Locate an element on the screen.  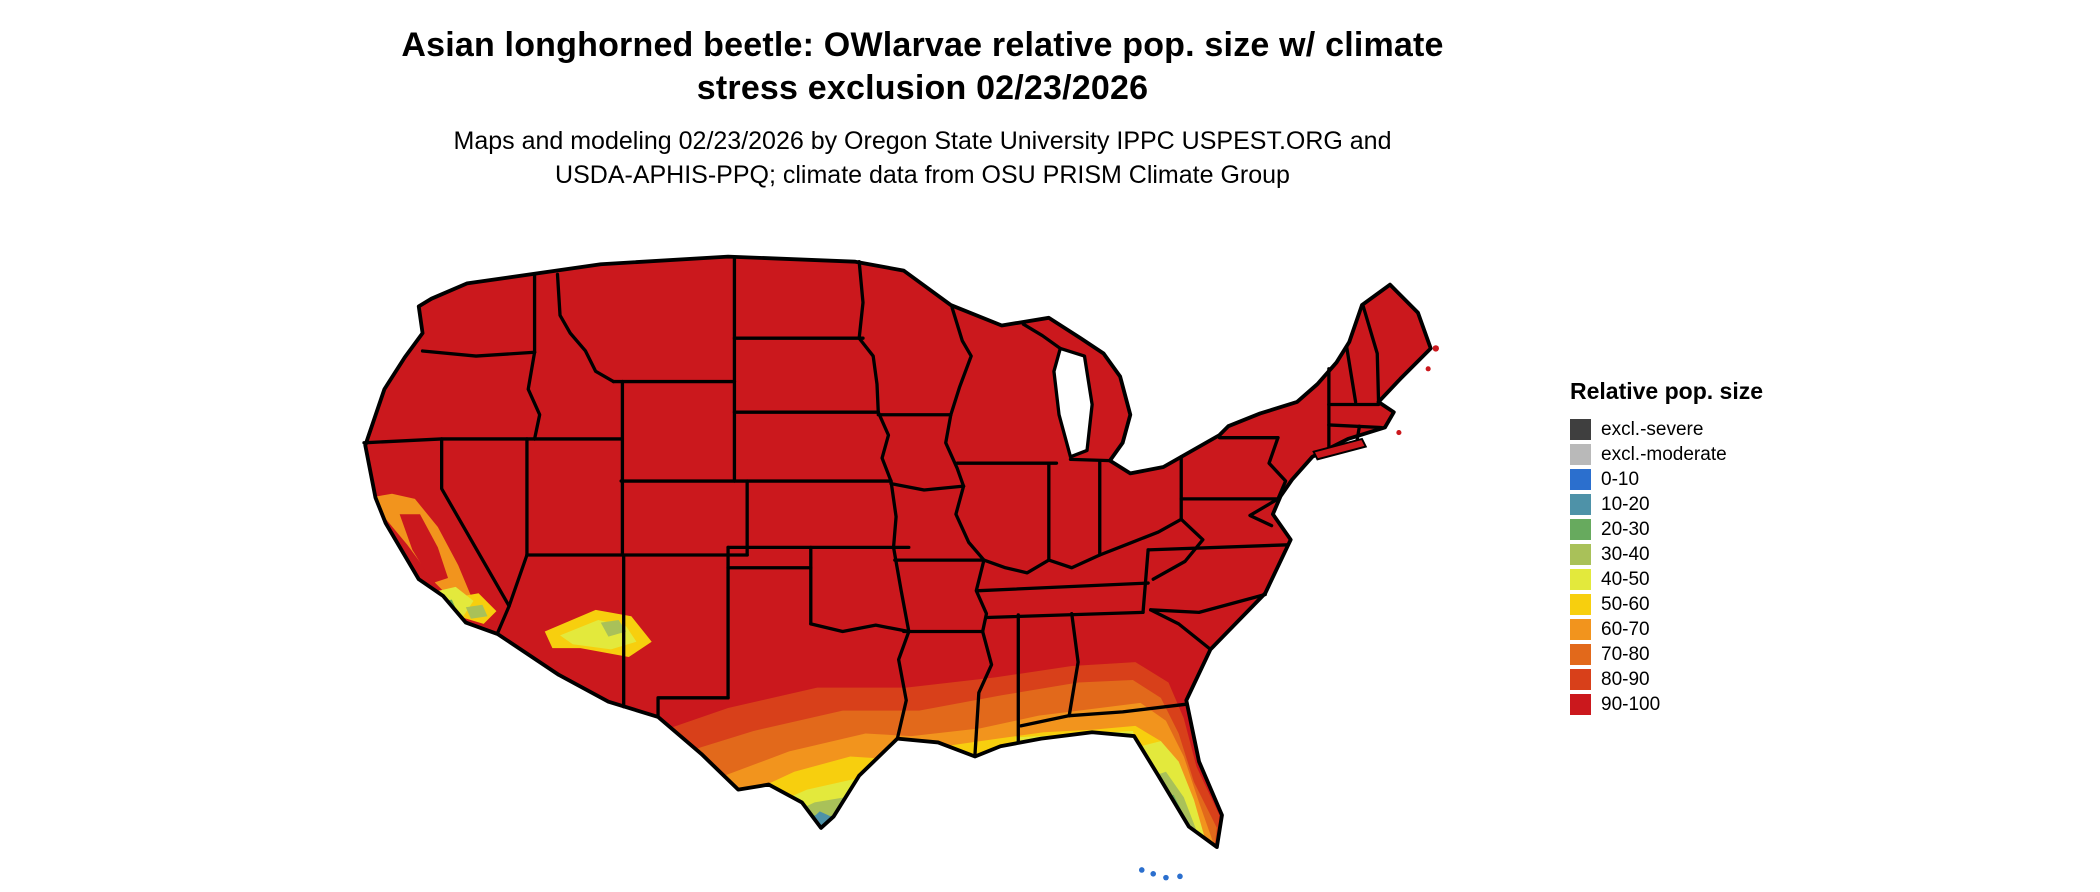
legend-item-label: 0-10 is located at coordinates (1620, 479).